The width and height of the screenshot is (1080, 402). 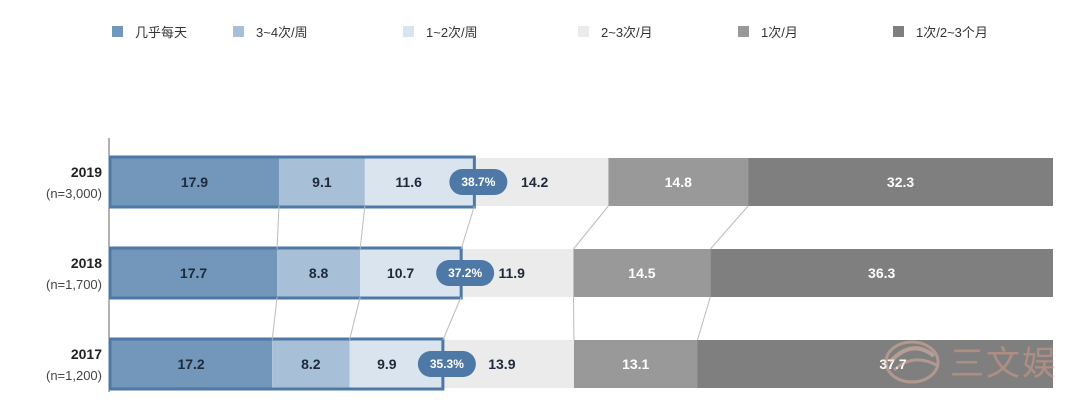 What do you see at coordinates (627, 32) in the screenshot?
I see `legend-label: 2~3次/月` at bounding box center [627, 32].